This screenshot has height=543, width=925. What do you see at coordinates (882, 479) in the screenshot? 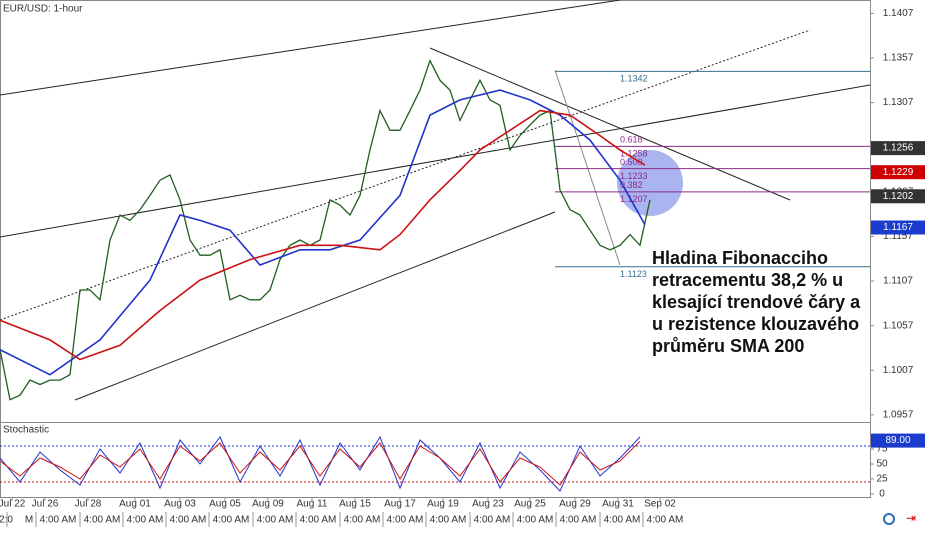
I see `stoch-tick-label: 25` at bounding box center [882, 479].